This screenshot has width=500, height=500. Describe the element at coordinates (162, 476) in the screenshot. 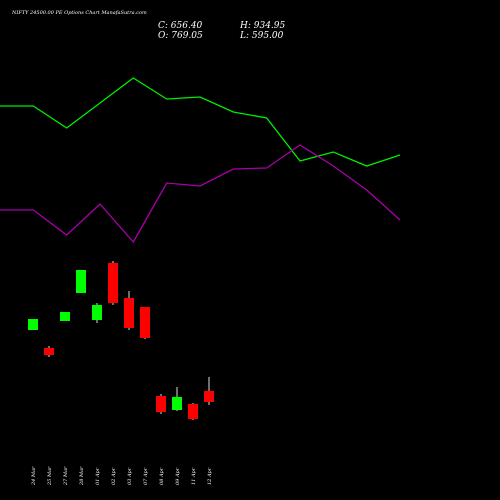

I see `x-tick-label: 08 Apr` at that location.